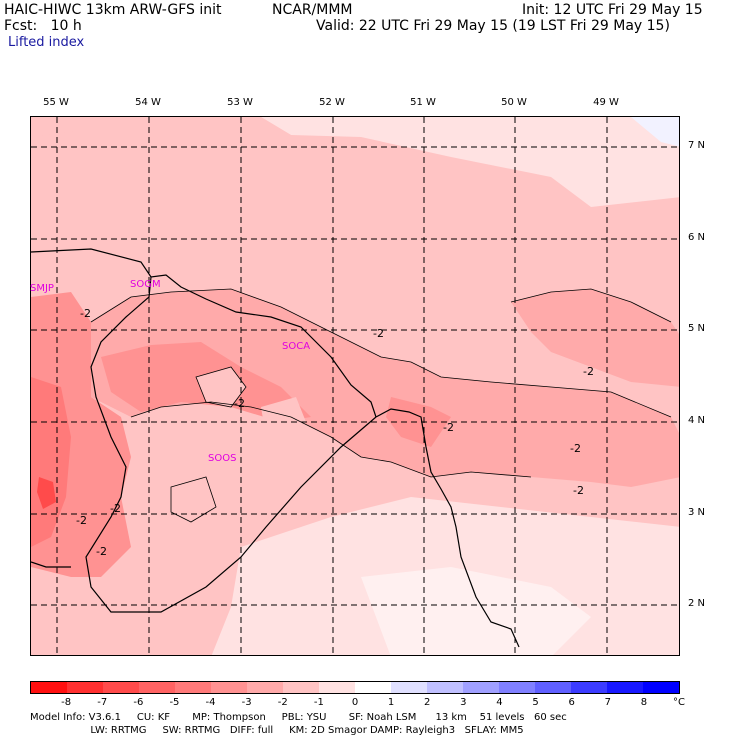 Image resolution: width=740 pixels, height=740 pixels. I want to click on colorbar-tick-label: 2, so click(427, 702).